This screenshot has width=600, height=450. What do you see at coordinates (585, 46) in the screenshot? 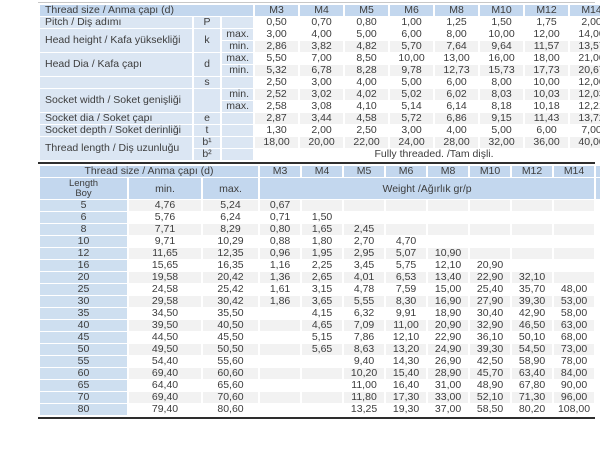
I see `dim-value: 13,57` at bounding box center [585, 46].